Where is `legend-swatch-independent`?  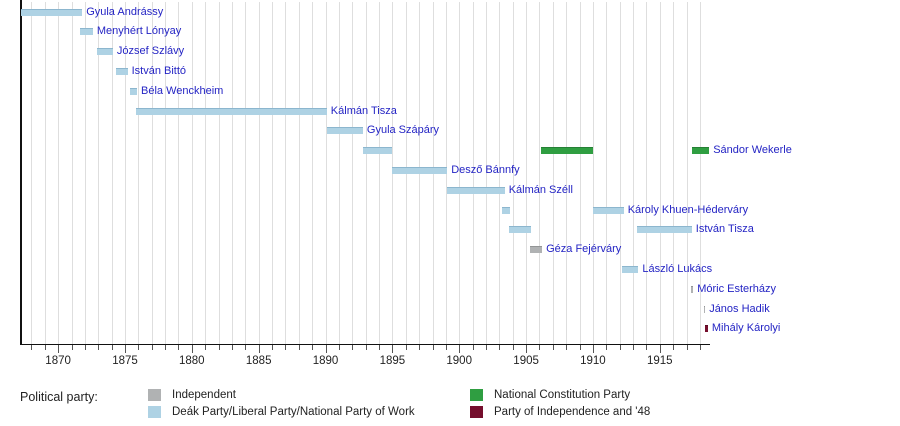 legend-swatch-independent is located at coordinates (154, 395).